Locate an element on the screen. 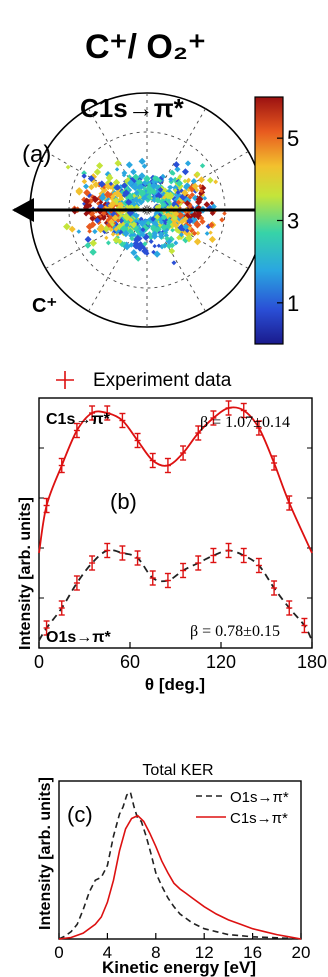 The width and height of the screenshot is (328, 977). panel-b-ylabel: Intensity [arb. units] is located at coordinates (25, 573).